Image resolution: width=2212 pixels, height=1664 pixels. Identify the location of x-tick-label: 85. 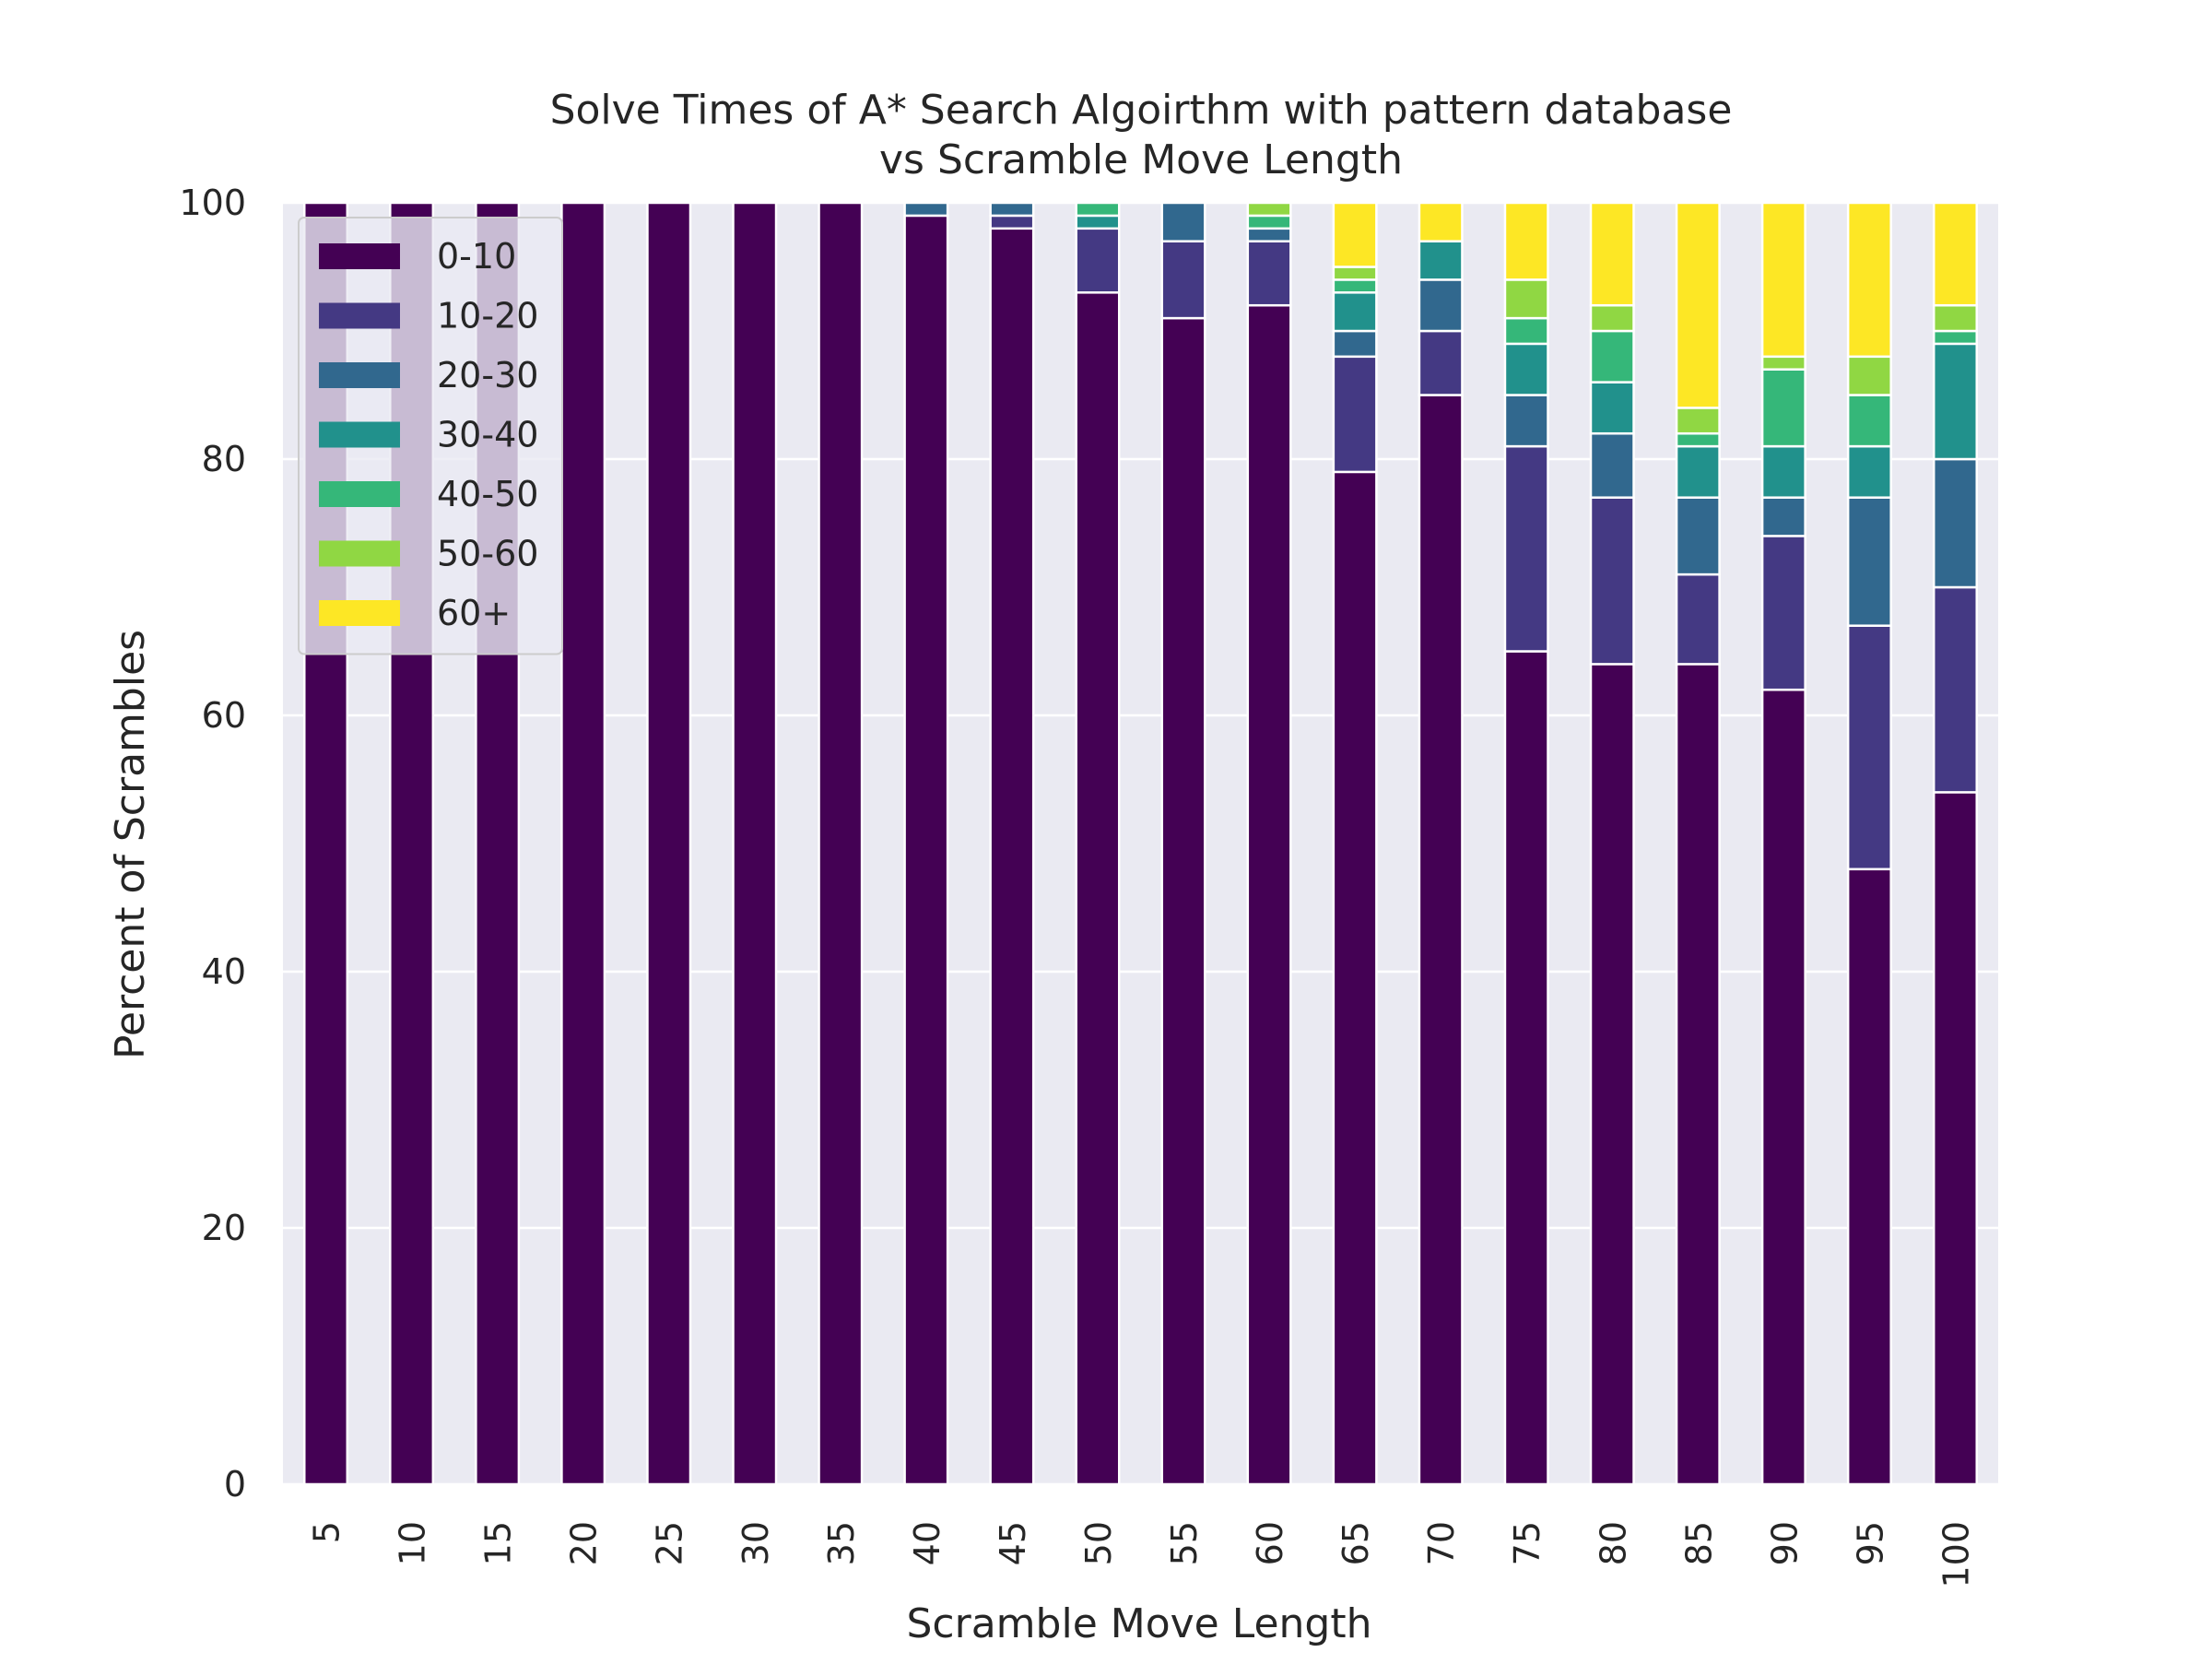
(1698, 1543).